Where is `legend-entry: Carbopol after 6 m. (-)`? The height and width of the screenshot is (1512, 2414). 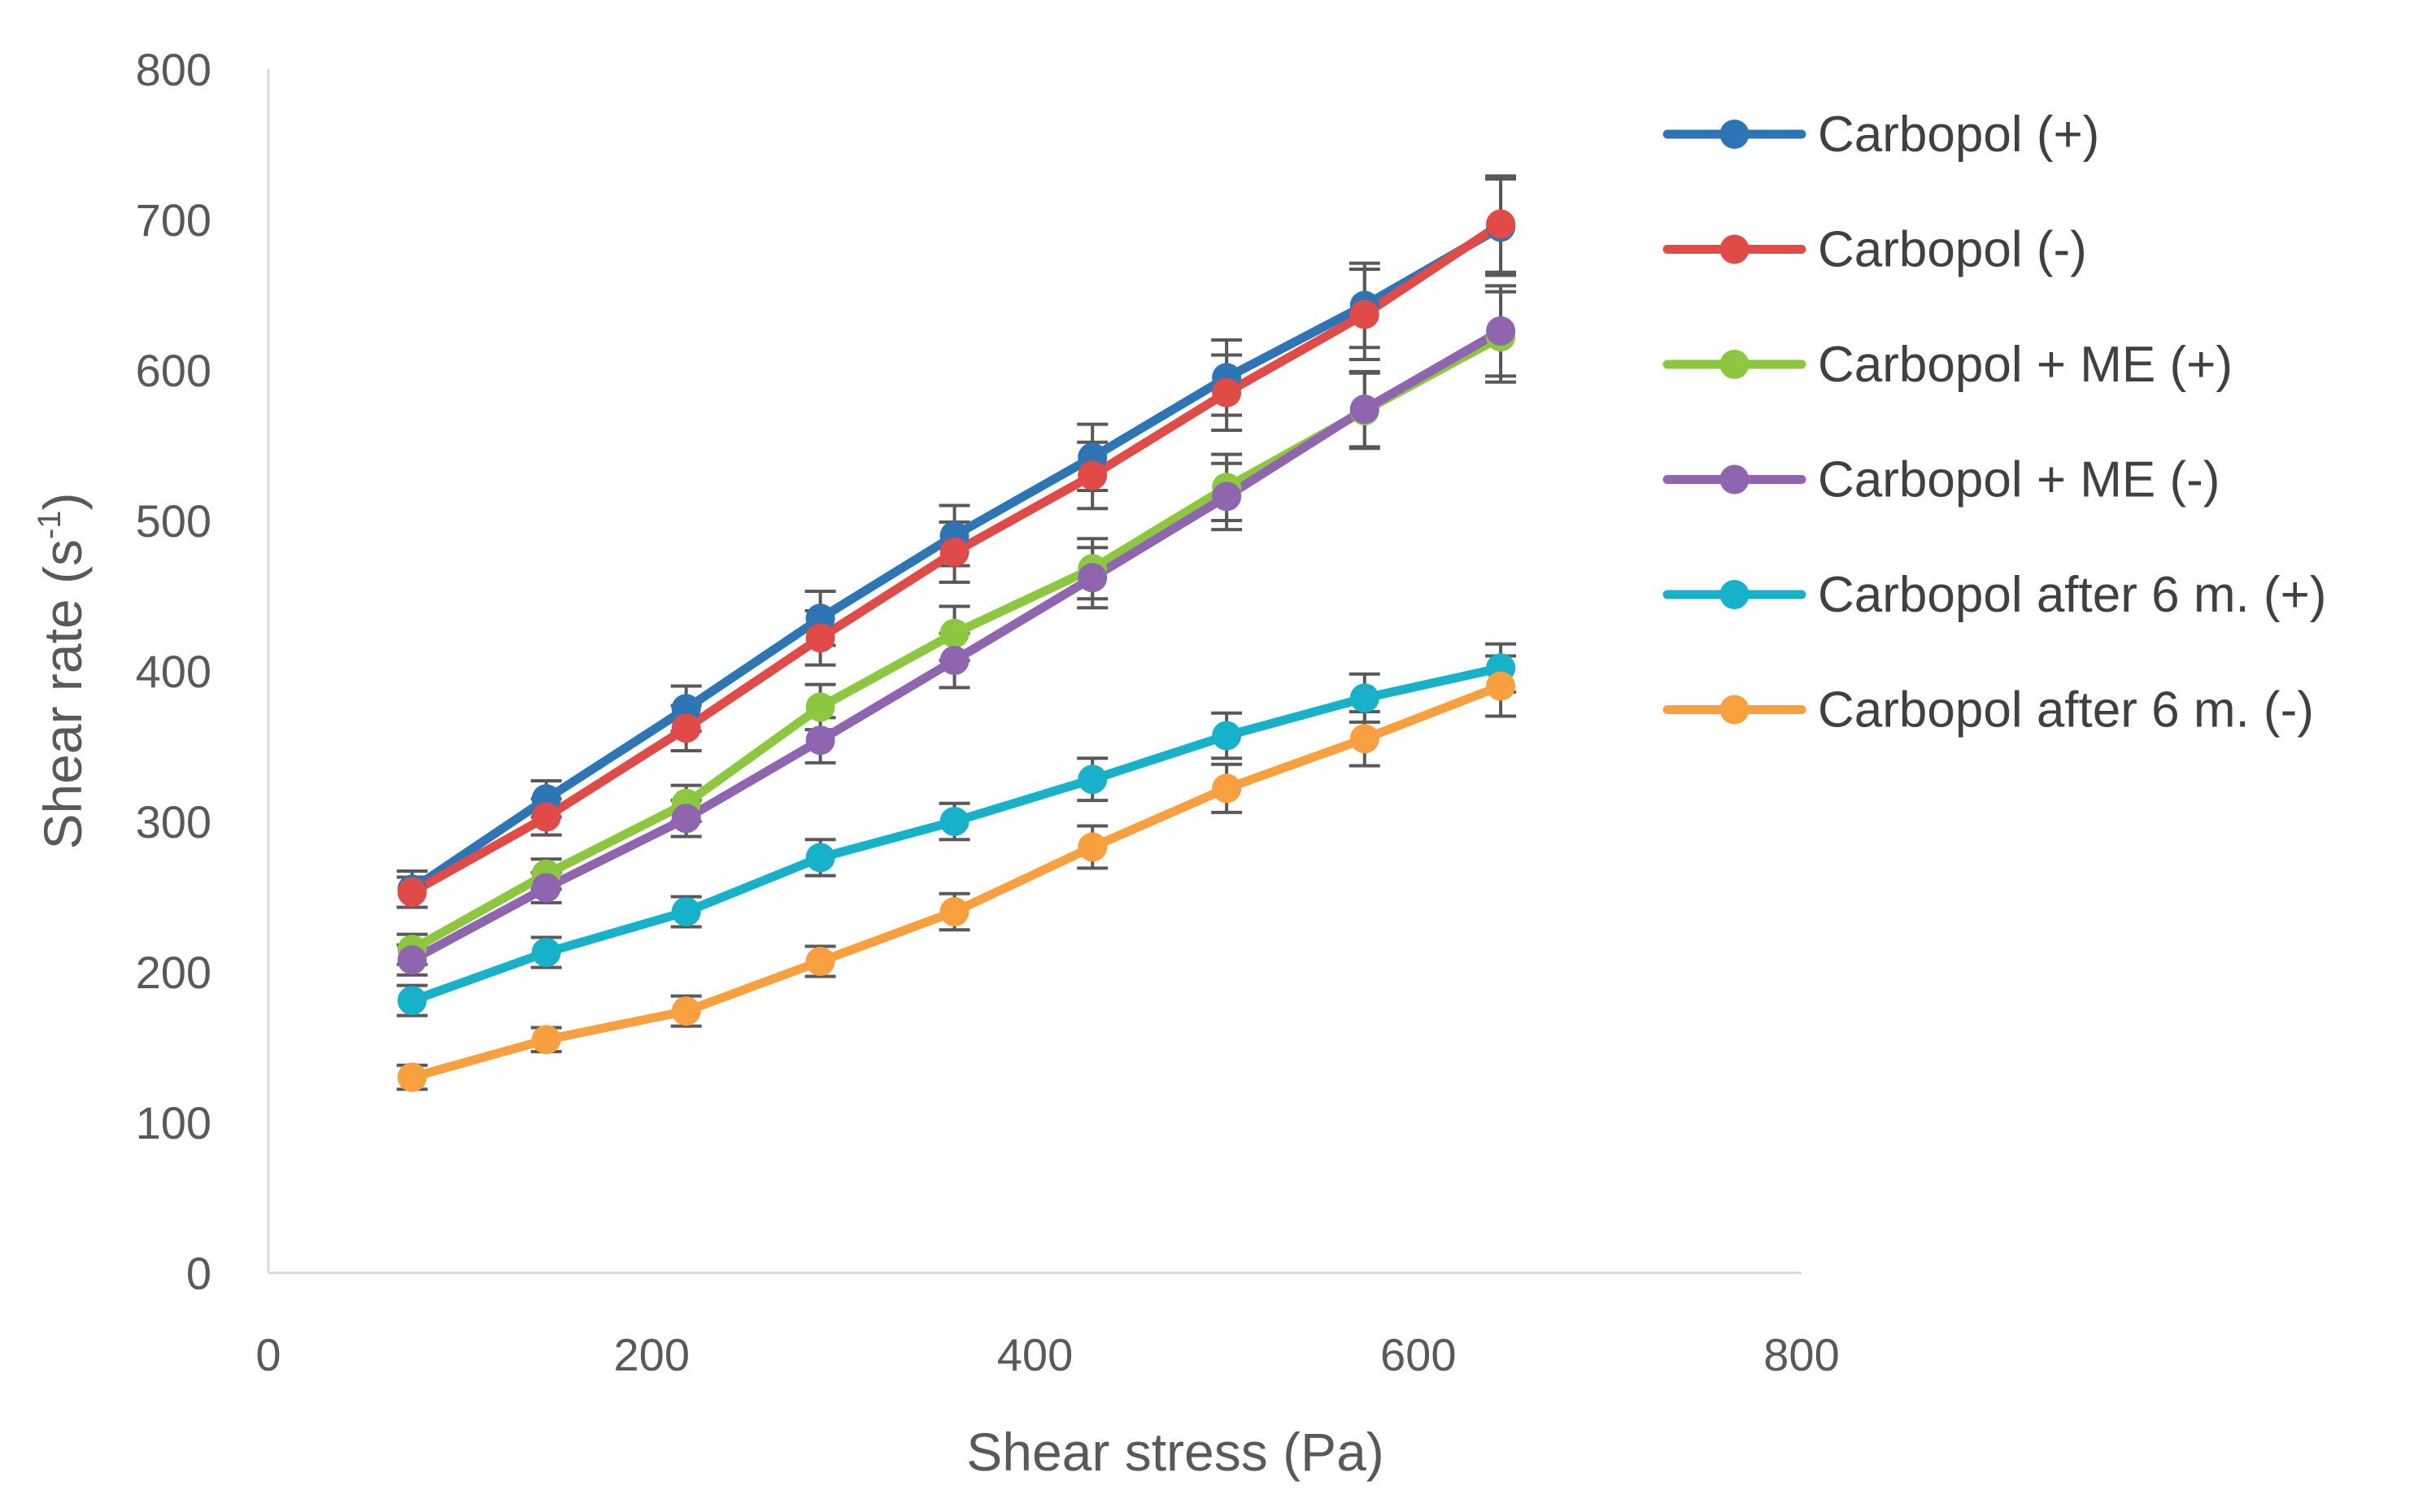 legend-entry: Carbopol after 6 m. (-) is located at coordinates (1988, 710).